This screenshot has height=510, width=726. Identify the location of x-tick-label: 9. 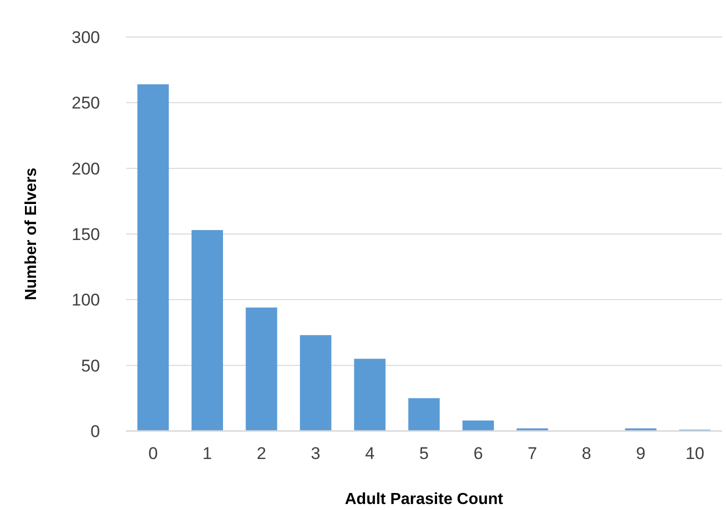
(641, 453).